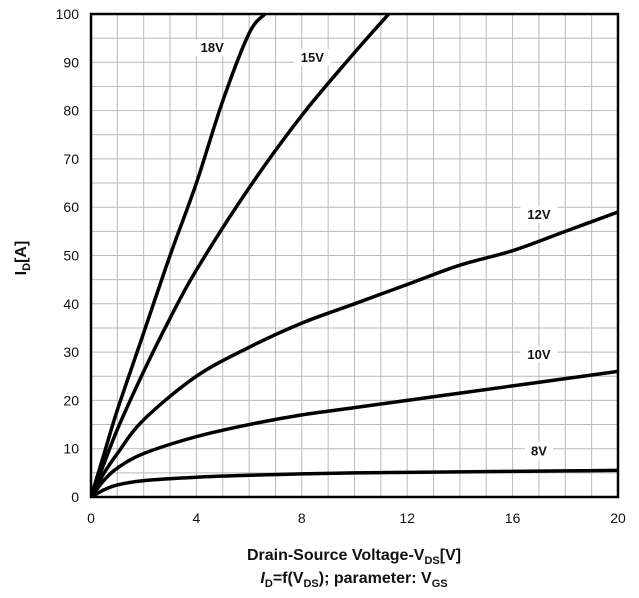 The width and height of the screenshot is (639, 598). I want to click on x-tick-label: 4, so click(197, 518).